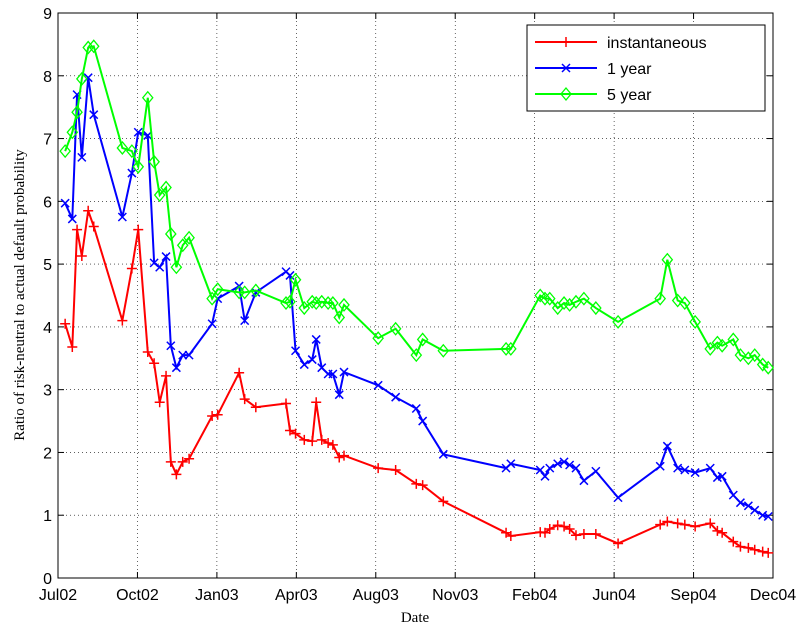 Image resolution: width=811 pixels, height=634 pixels. I want to click on x-tick-label: Jun04, so click(614, 595).